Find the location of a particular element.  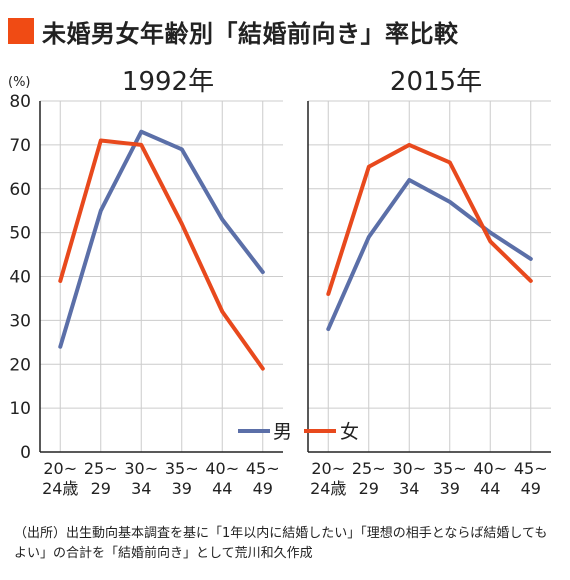

y-tick-label: 30 is located at coordinates (20, 321).